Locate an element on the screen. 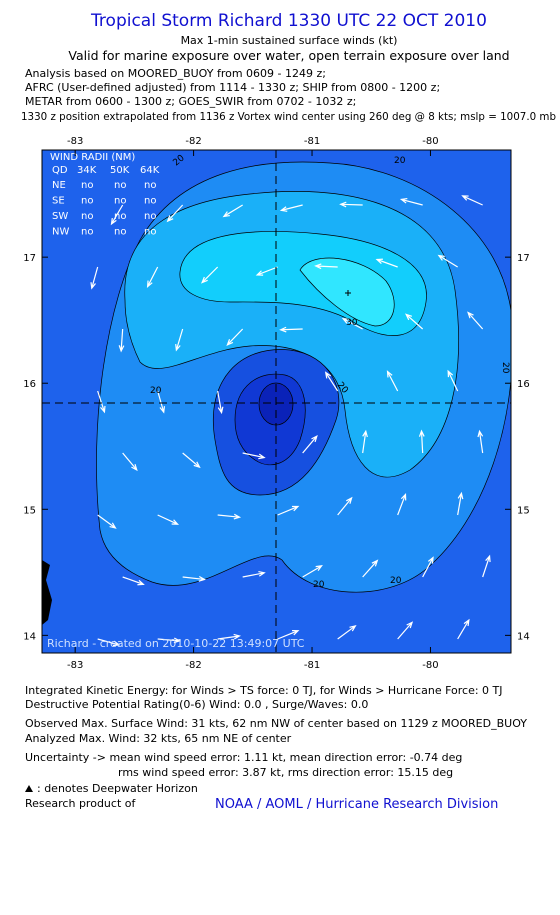  wind-radii-cell: SE is located at coordinates (58, 201).